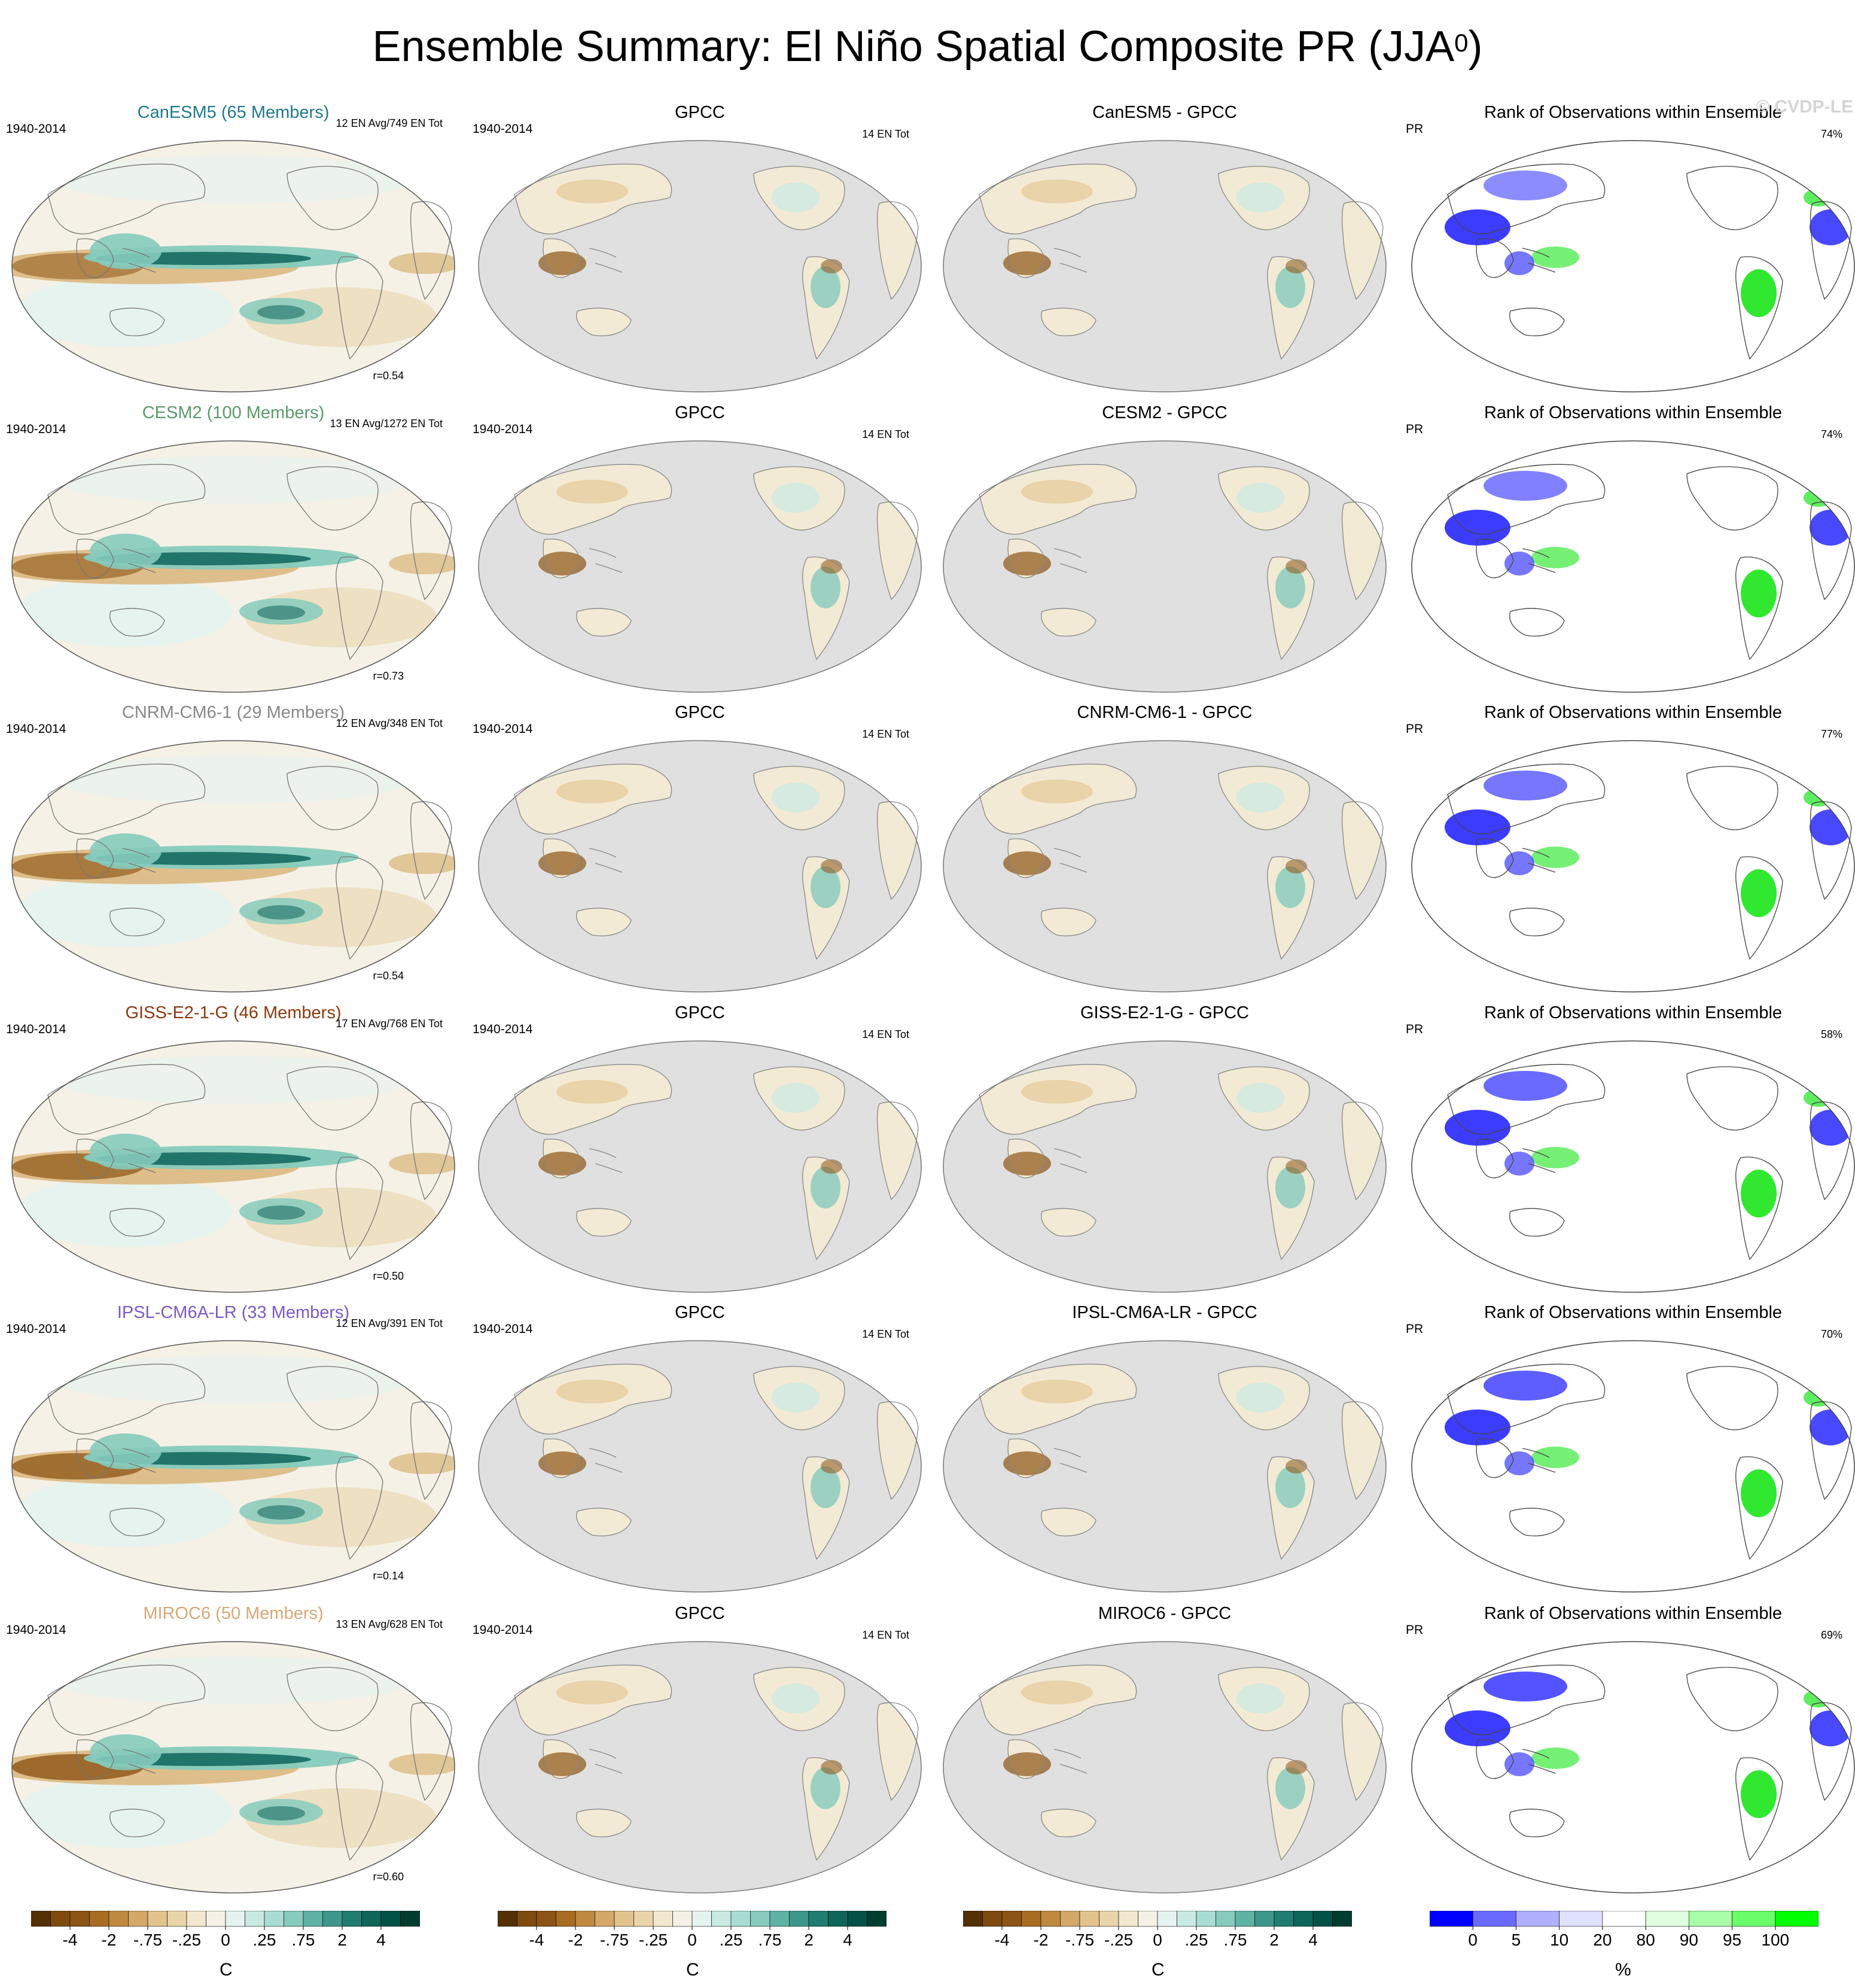 The height and width of the screenshot is (1988, 1855). I want to click on diff-title: CNRM-CM6-1 - GPCC, so click(1165, 712).